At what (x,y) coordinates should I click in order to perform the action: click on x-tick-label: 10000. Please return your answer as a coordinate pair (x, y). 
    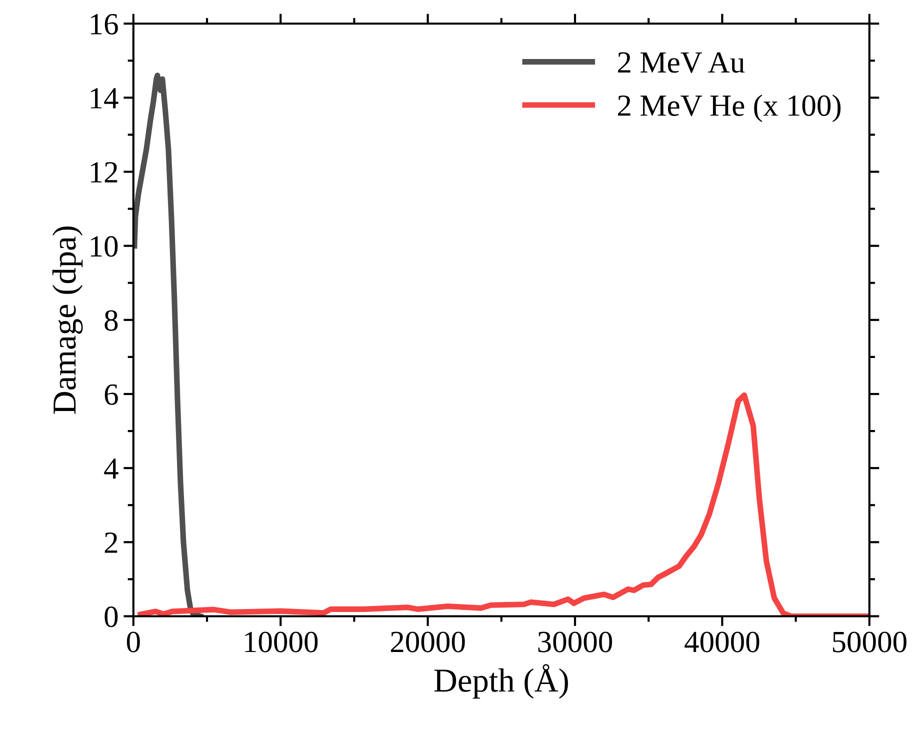
    Looking at the image, I should click on (281, 642).